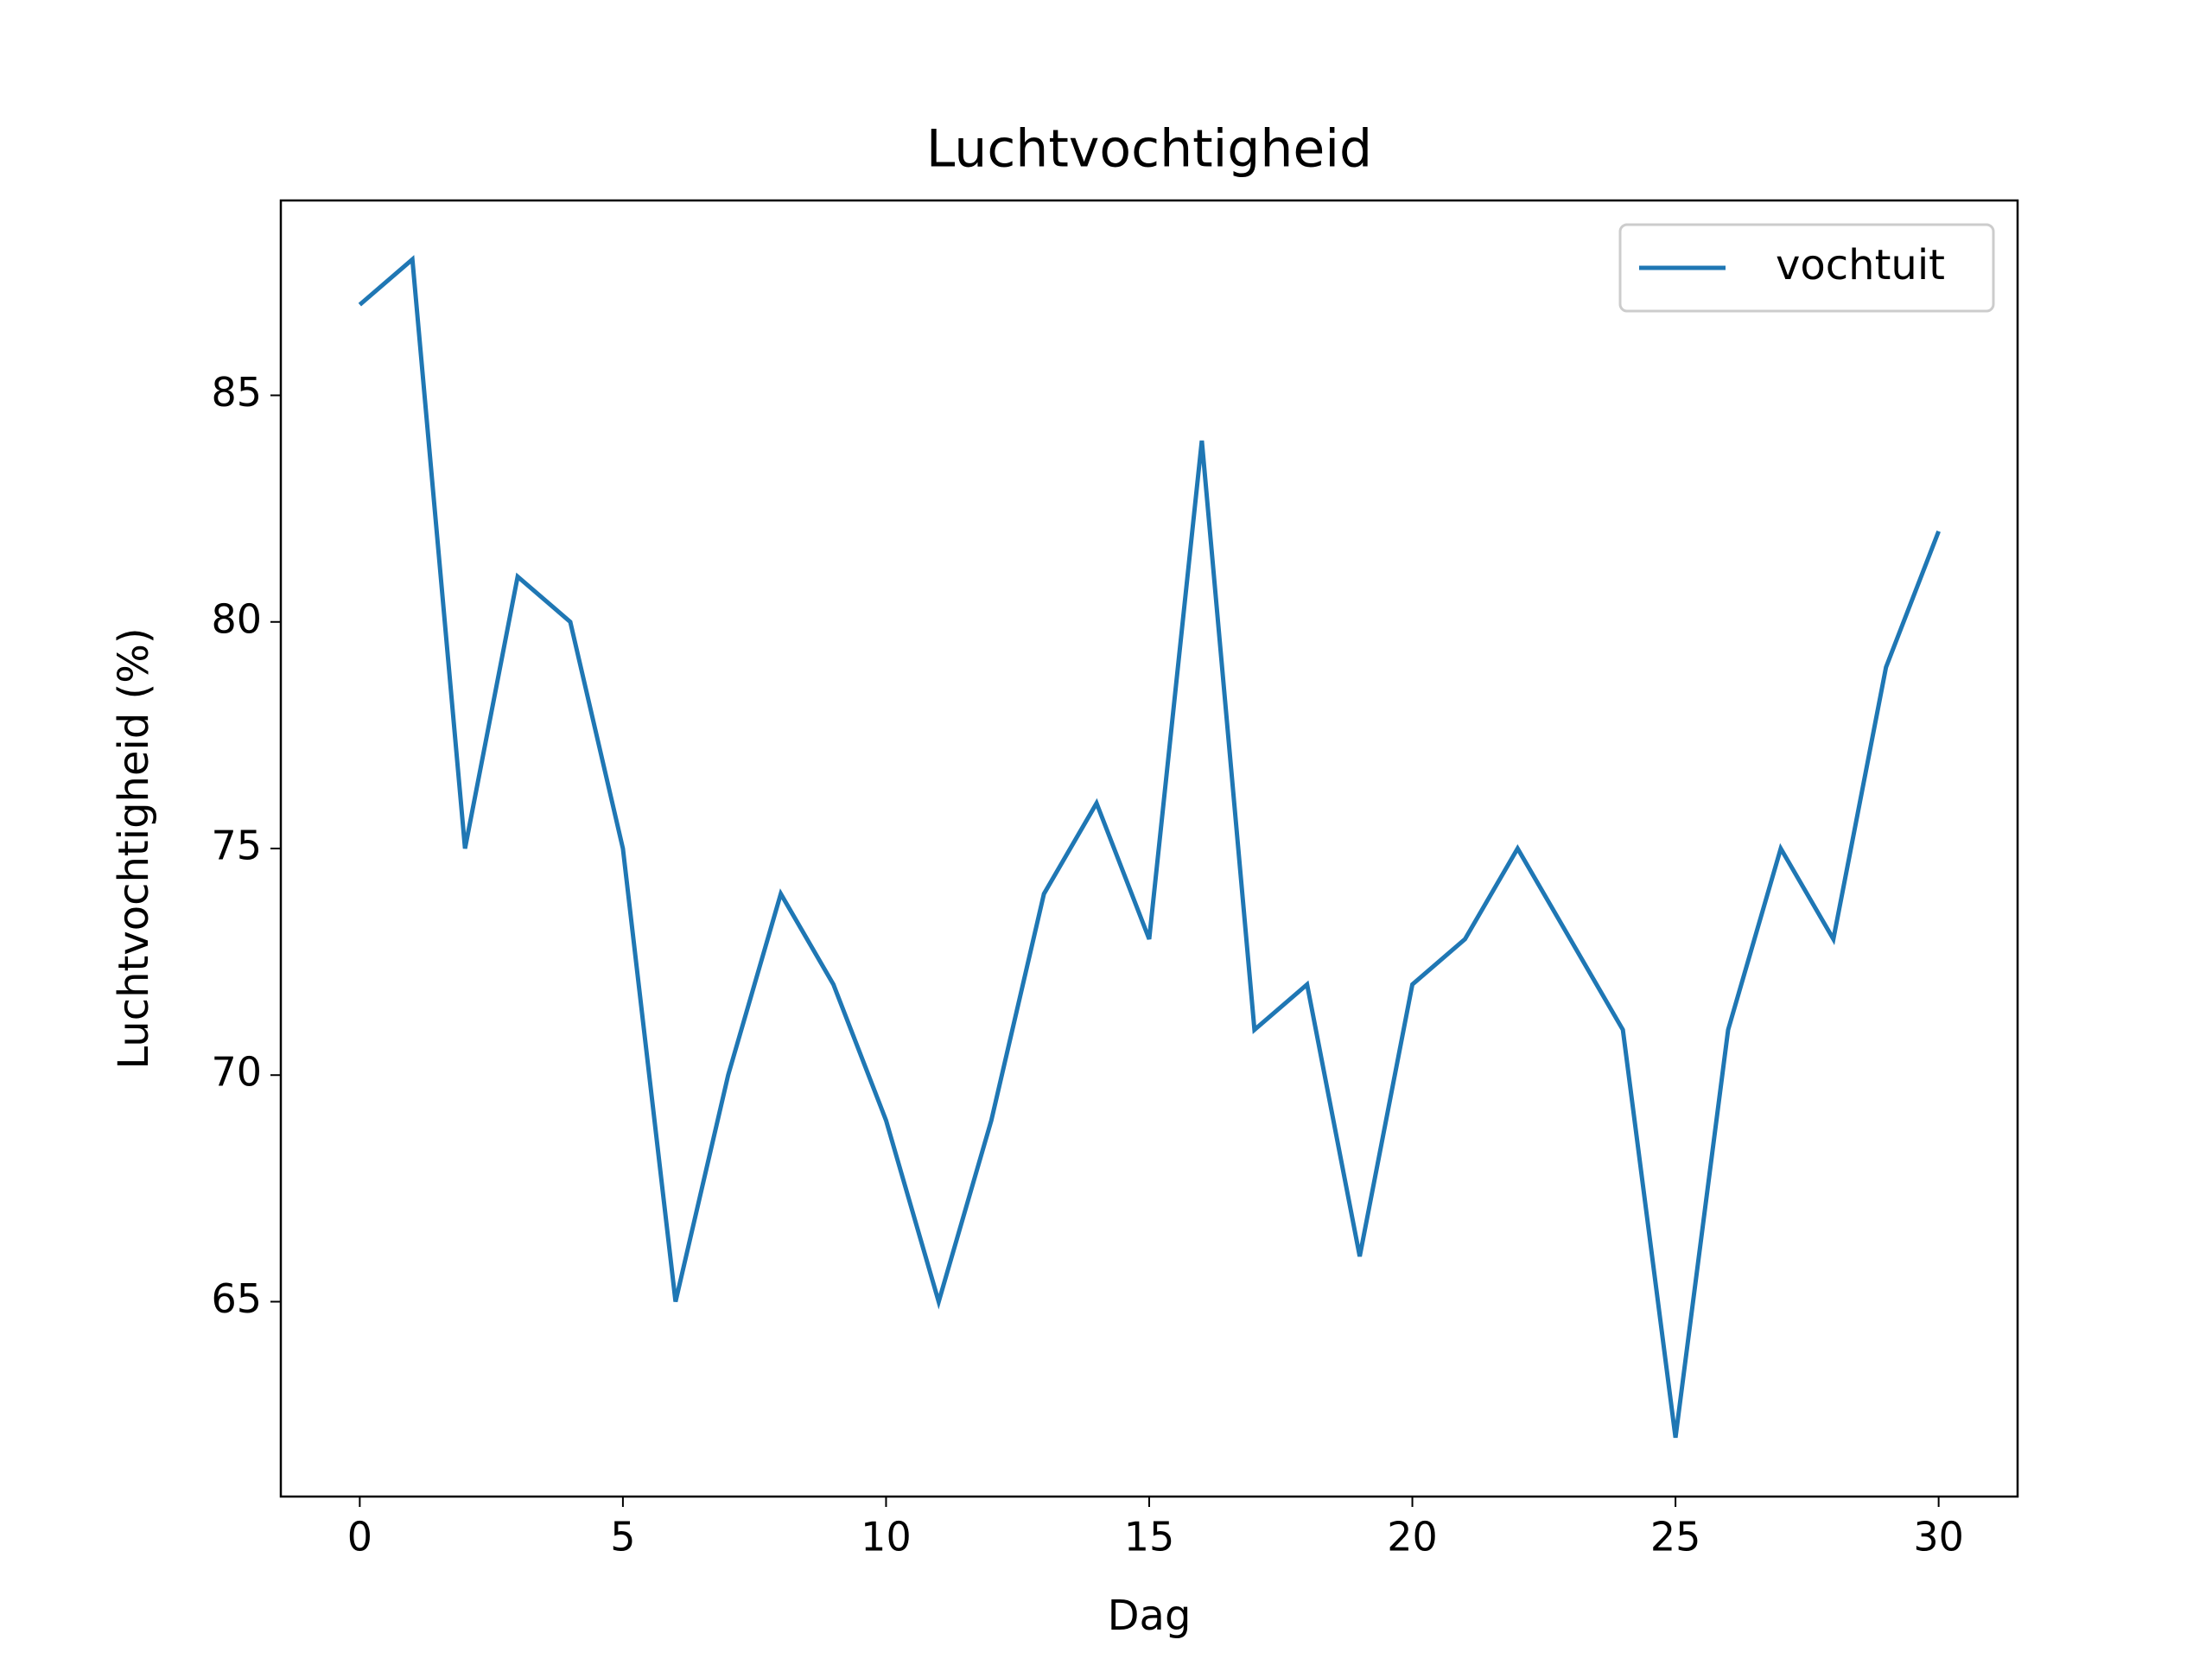 The width and height of the screenshot is (2212, 1659). What do you see at coordinates (886, 1537) in the screenshot?
I see `x-tick-label: 10` at bounding box center [886, 1537].